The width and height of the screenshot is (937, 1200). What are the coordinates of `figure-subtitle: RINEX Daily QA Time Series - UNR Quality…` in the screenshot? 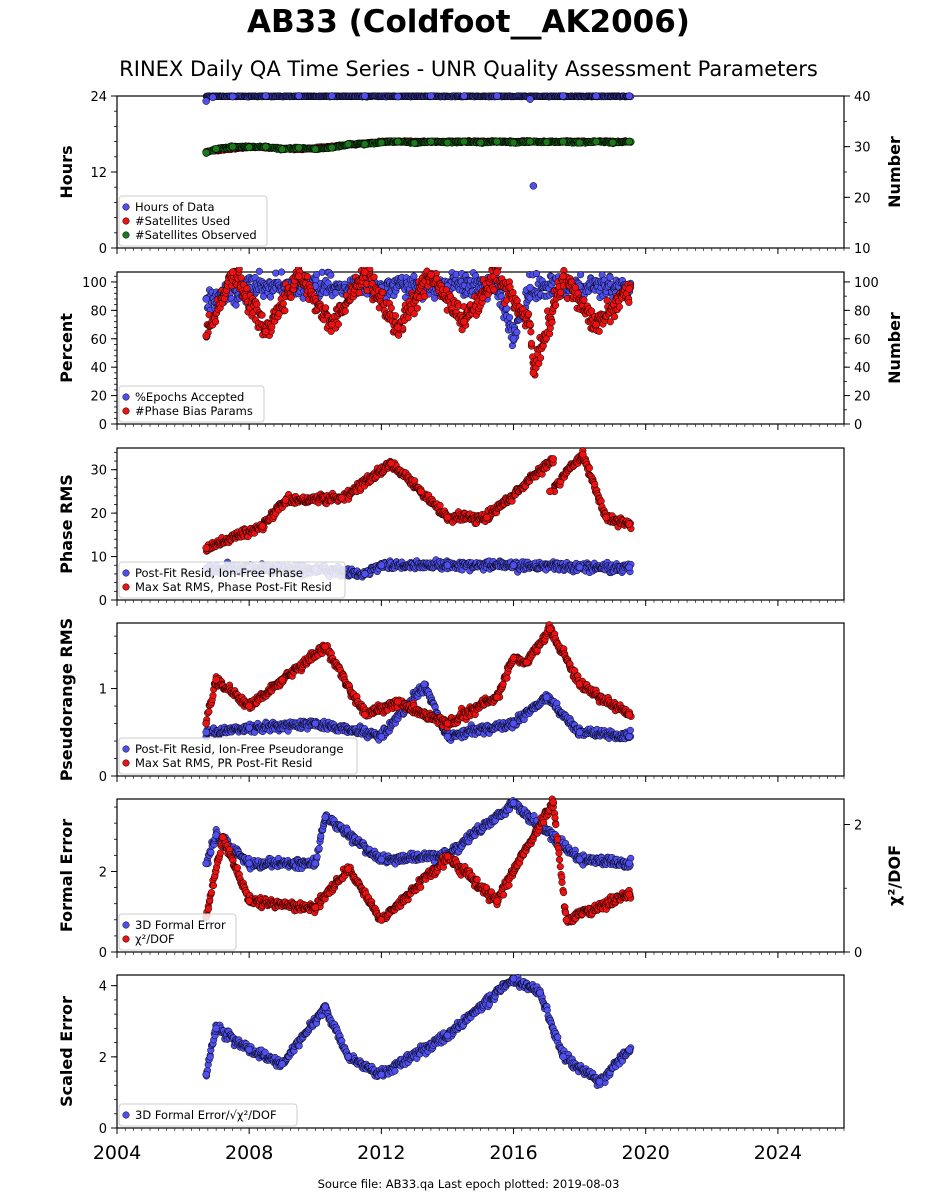 It's located at (468, 69).